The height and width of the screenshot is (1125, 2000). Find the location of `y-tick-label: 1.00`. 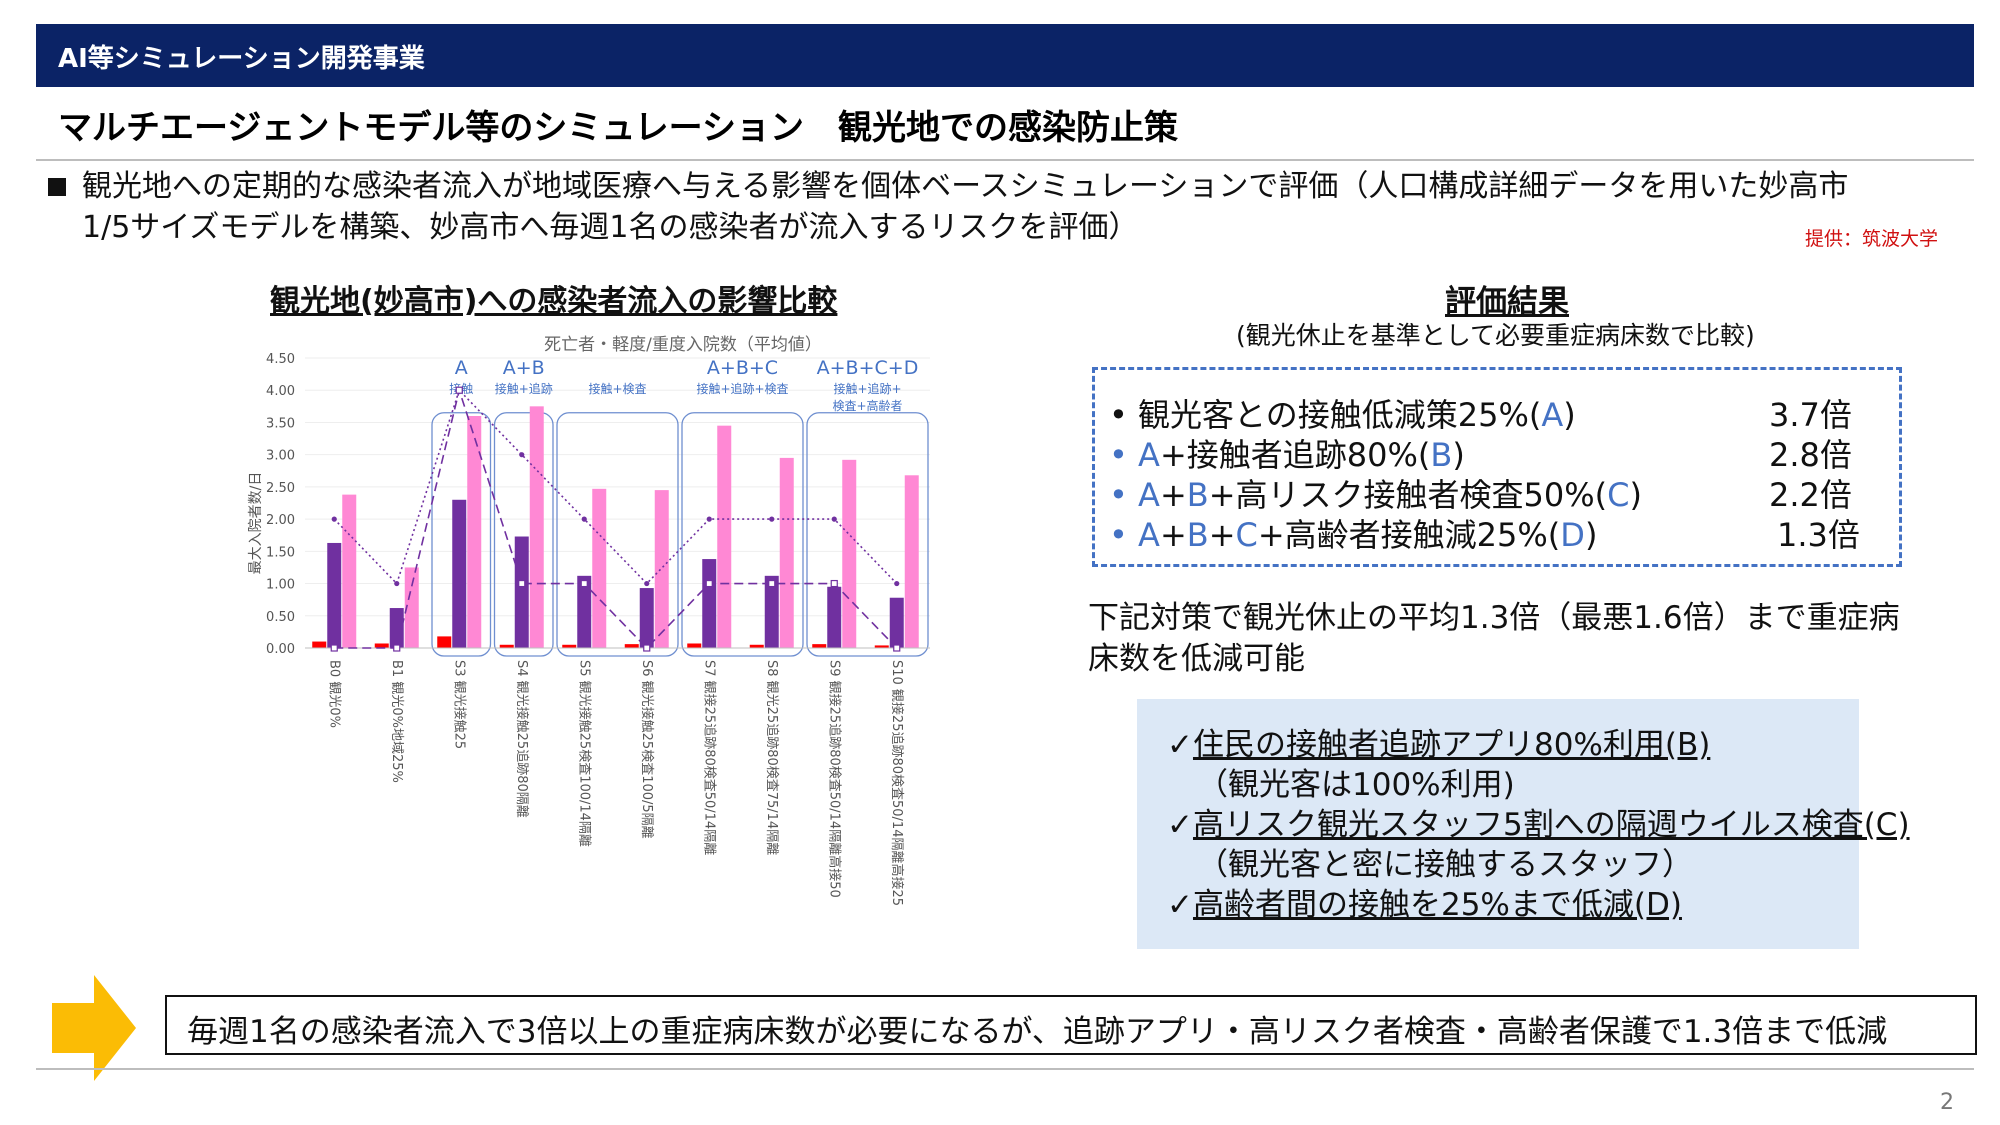

y-tick-label: 1.00 is located at coordinates (280, 585).